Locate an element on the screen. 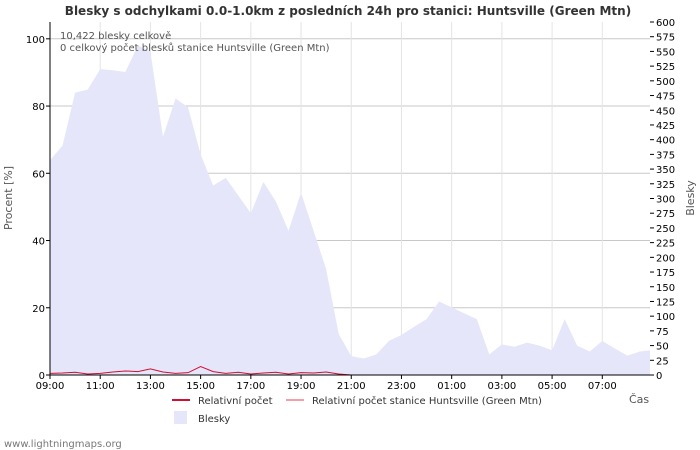 The height and width of the screenshot is (450, 700). total-strikes-note: 10,422 blesky celkově is located at coordinates (115, 36).